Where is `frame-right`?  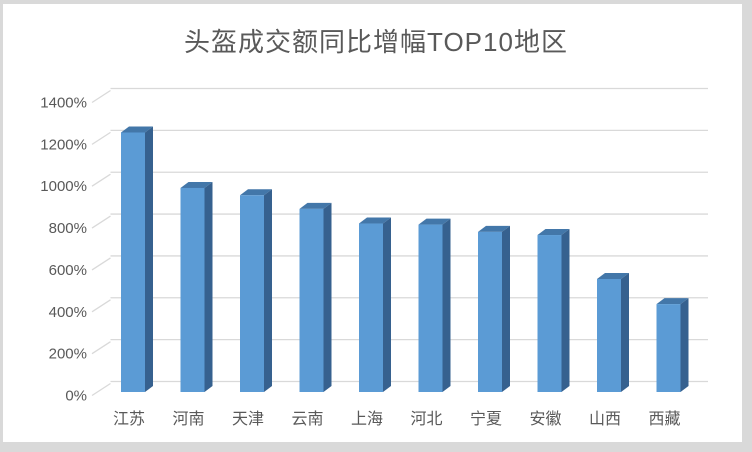
frame-right is located at coordinates (747, 226).